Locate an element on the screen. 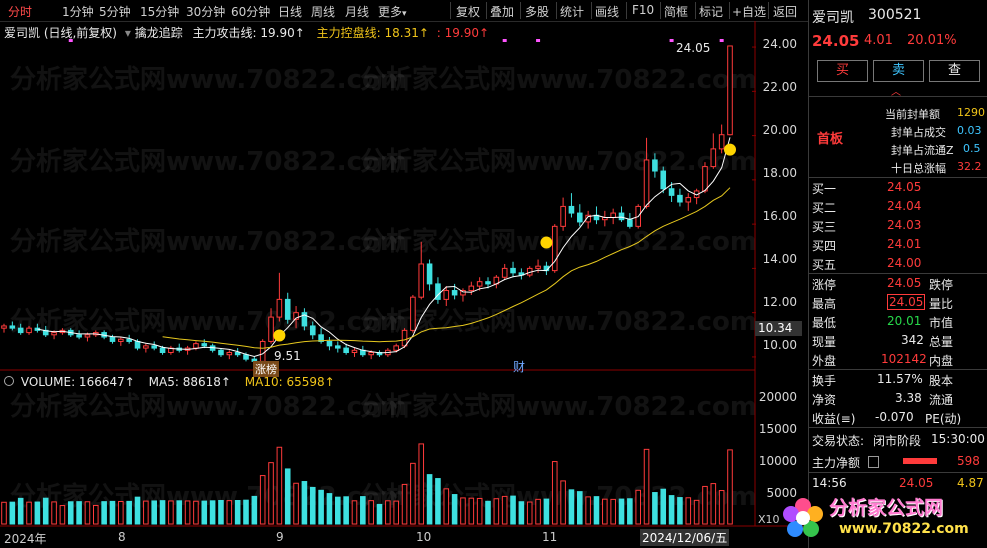 This screenshot has width=987, height=548. zhangbang-tag: 涨榜 is located at coordinates (266, 369).